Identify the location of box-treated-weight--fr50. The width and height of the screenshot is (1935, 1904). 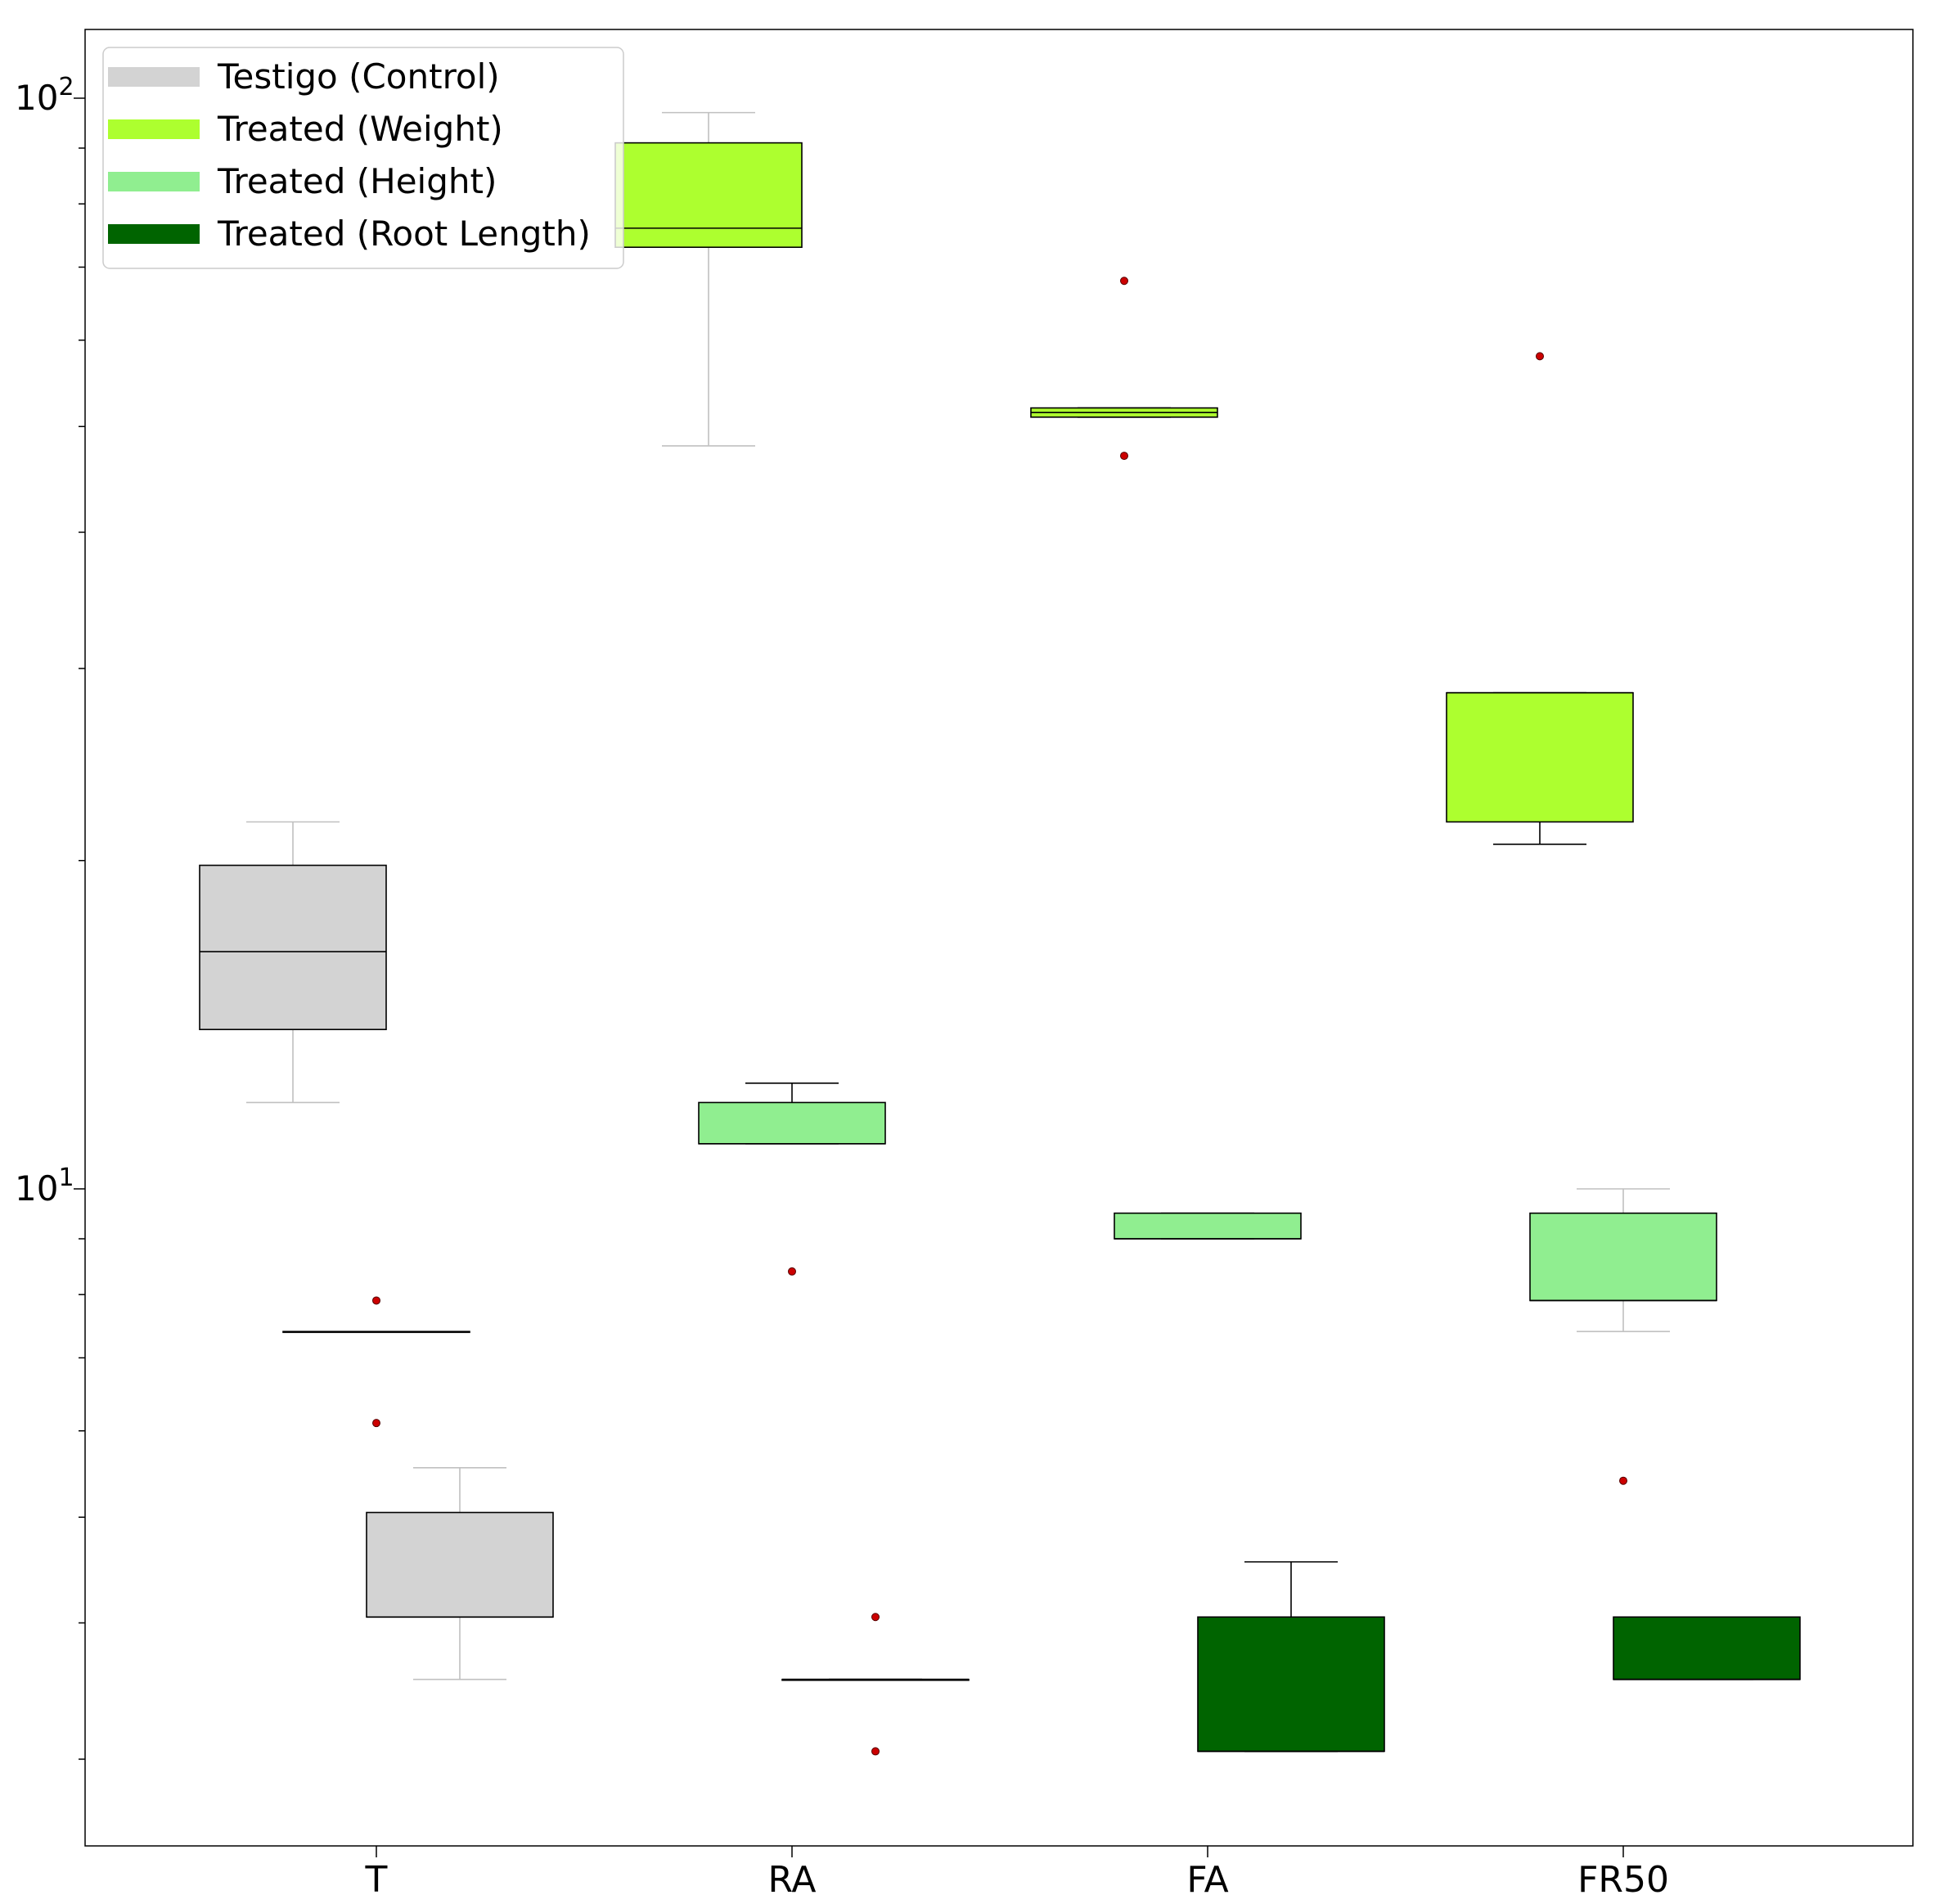
(1540, 768).